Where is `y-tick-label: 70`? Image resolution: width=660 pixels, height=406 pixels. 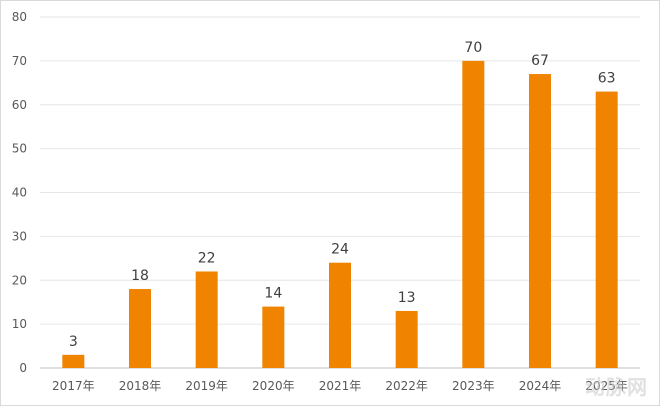
y-tick-label: 70 is located at coordinates (19, 61).